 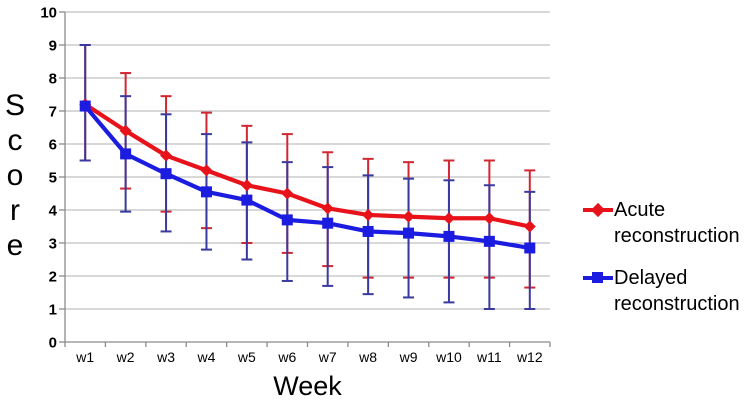 What do you see at coordinates (48, 13) in the screenshot?
I see `y-tick-label: 10` at bounding box center [48, 13].